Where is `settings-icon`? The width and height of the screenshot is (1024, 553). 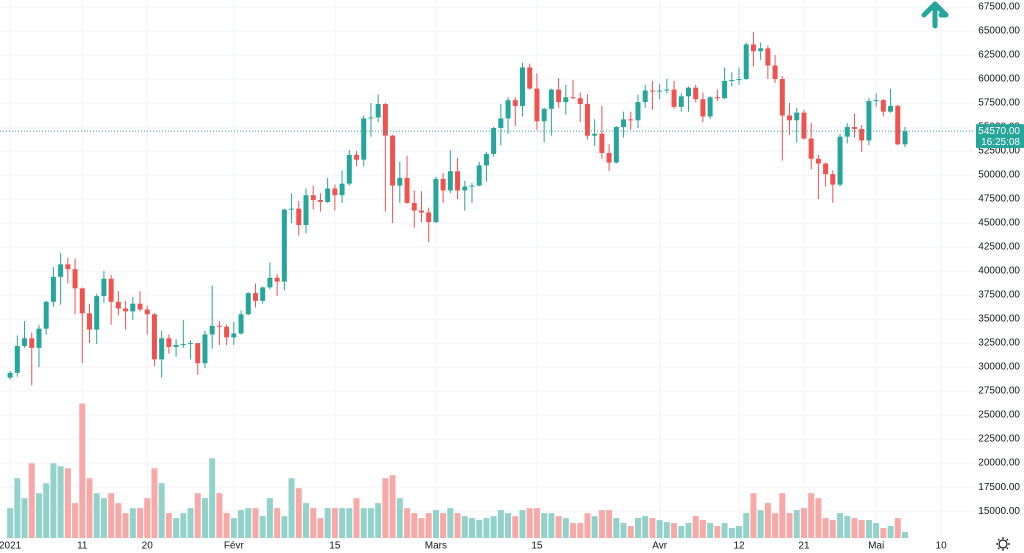 settings-icon is located at coordinates (1003, 544).